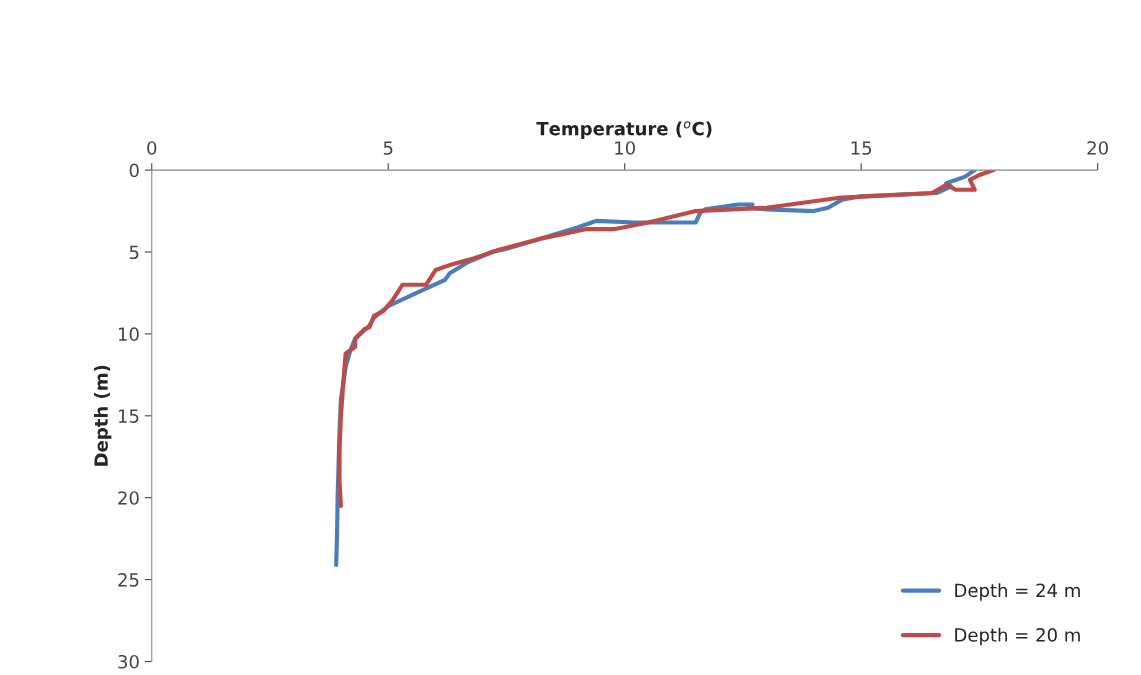 The height and width of the screenshot is (675, 1141). Describe the element at coordinates (128, 416) in the screenshot. I see `y-tick-label: 15` at that location.